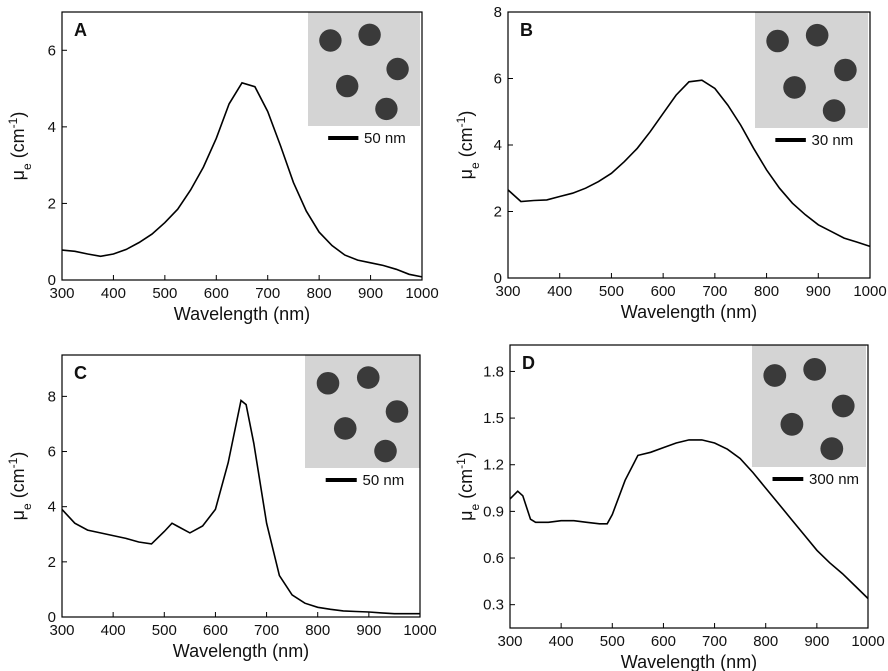 This screenshot has height=671, width=888. What do you see at coordinates (80, 30) in the screenshot?
I see `panel-label: A` at bounding box center [80, 30].